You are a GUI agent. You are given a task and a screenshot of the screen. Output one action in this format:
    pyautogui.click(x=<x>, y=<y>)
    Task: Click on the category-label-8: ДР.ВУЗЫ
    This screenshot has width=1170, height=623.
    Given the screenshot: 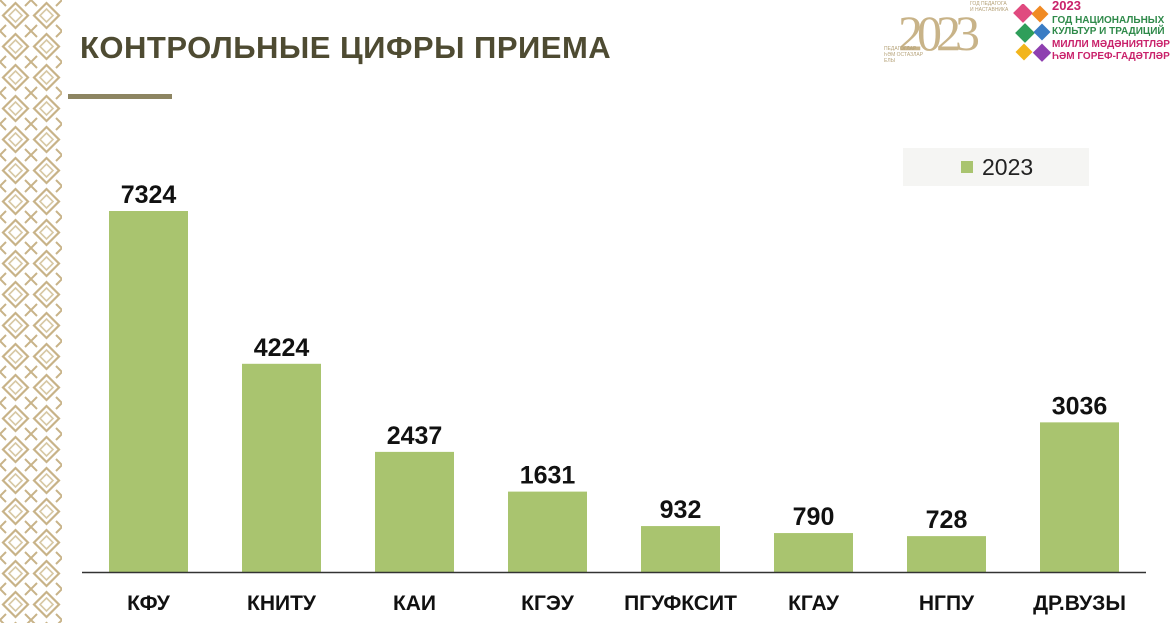 What is the action you would take?
    pyautogui.click(x=1079, y=603)
    